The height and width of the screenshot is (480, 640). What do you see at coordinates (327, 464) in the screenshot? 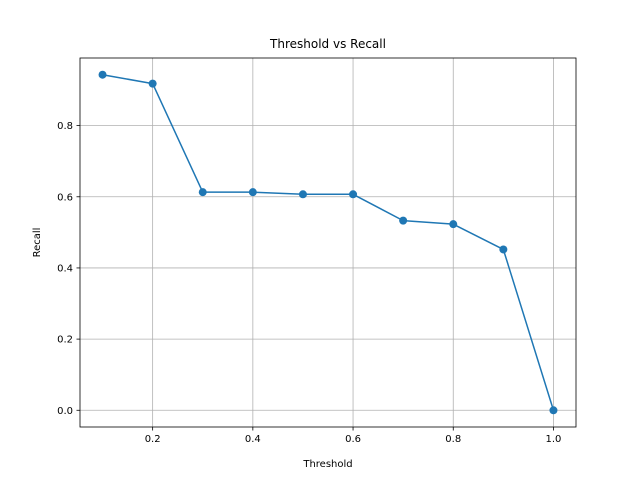
I see `x-axis-title: Threshold` at bounding box center [327, 464].